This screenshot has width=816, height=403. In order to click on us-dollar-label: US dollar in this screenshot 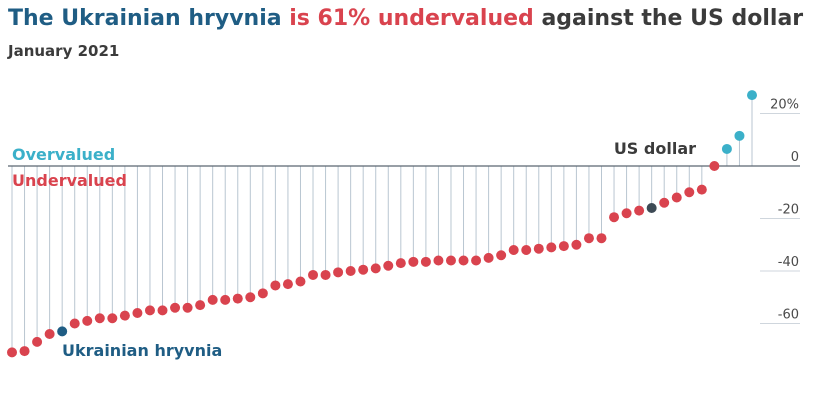, I will do `click(655, 148)`.